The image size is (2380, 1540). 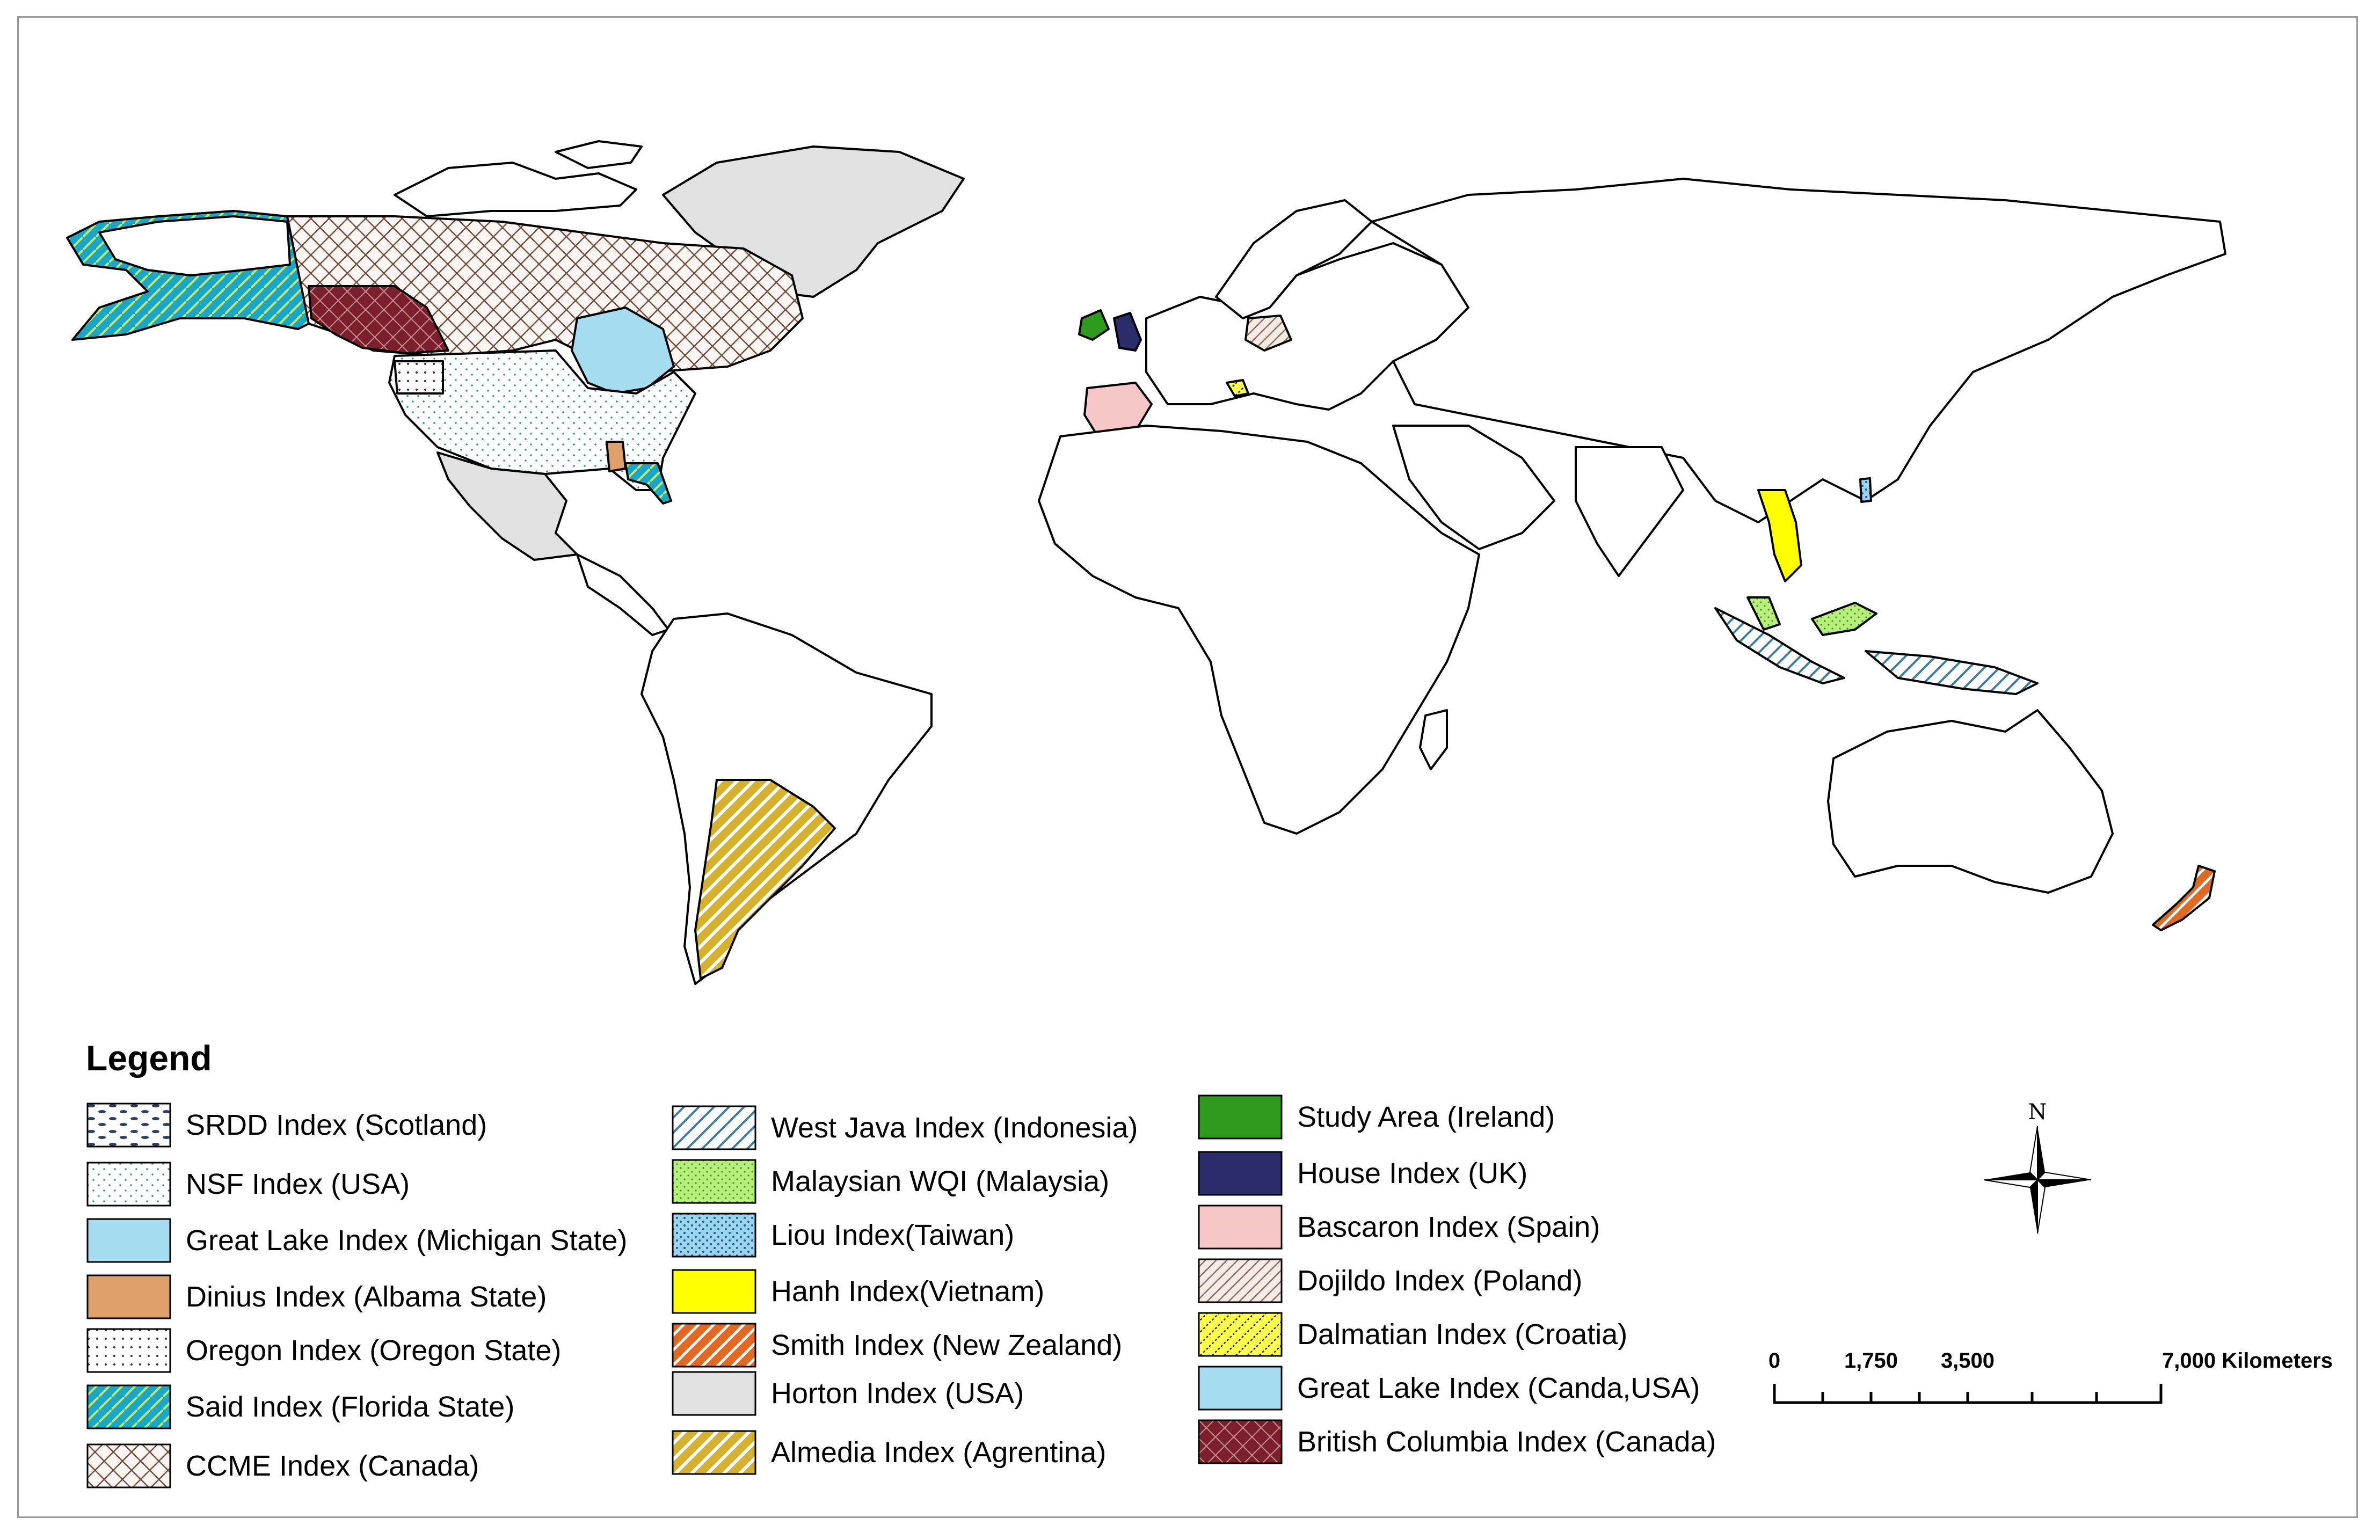 I want to click on legend-item: British Columbia Index (Canada), so click(x=1457, y=1442).